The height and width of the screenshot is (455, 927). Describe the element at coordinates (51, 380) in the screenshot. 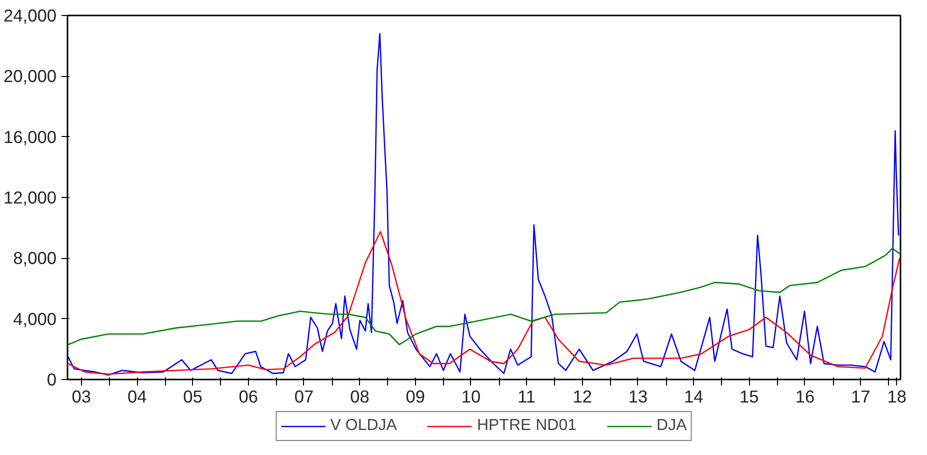

I see `y-tick-label: 0` at that location.